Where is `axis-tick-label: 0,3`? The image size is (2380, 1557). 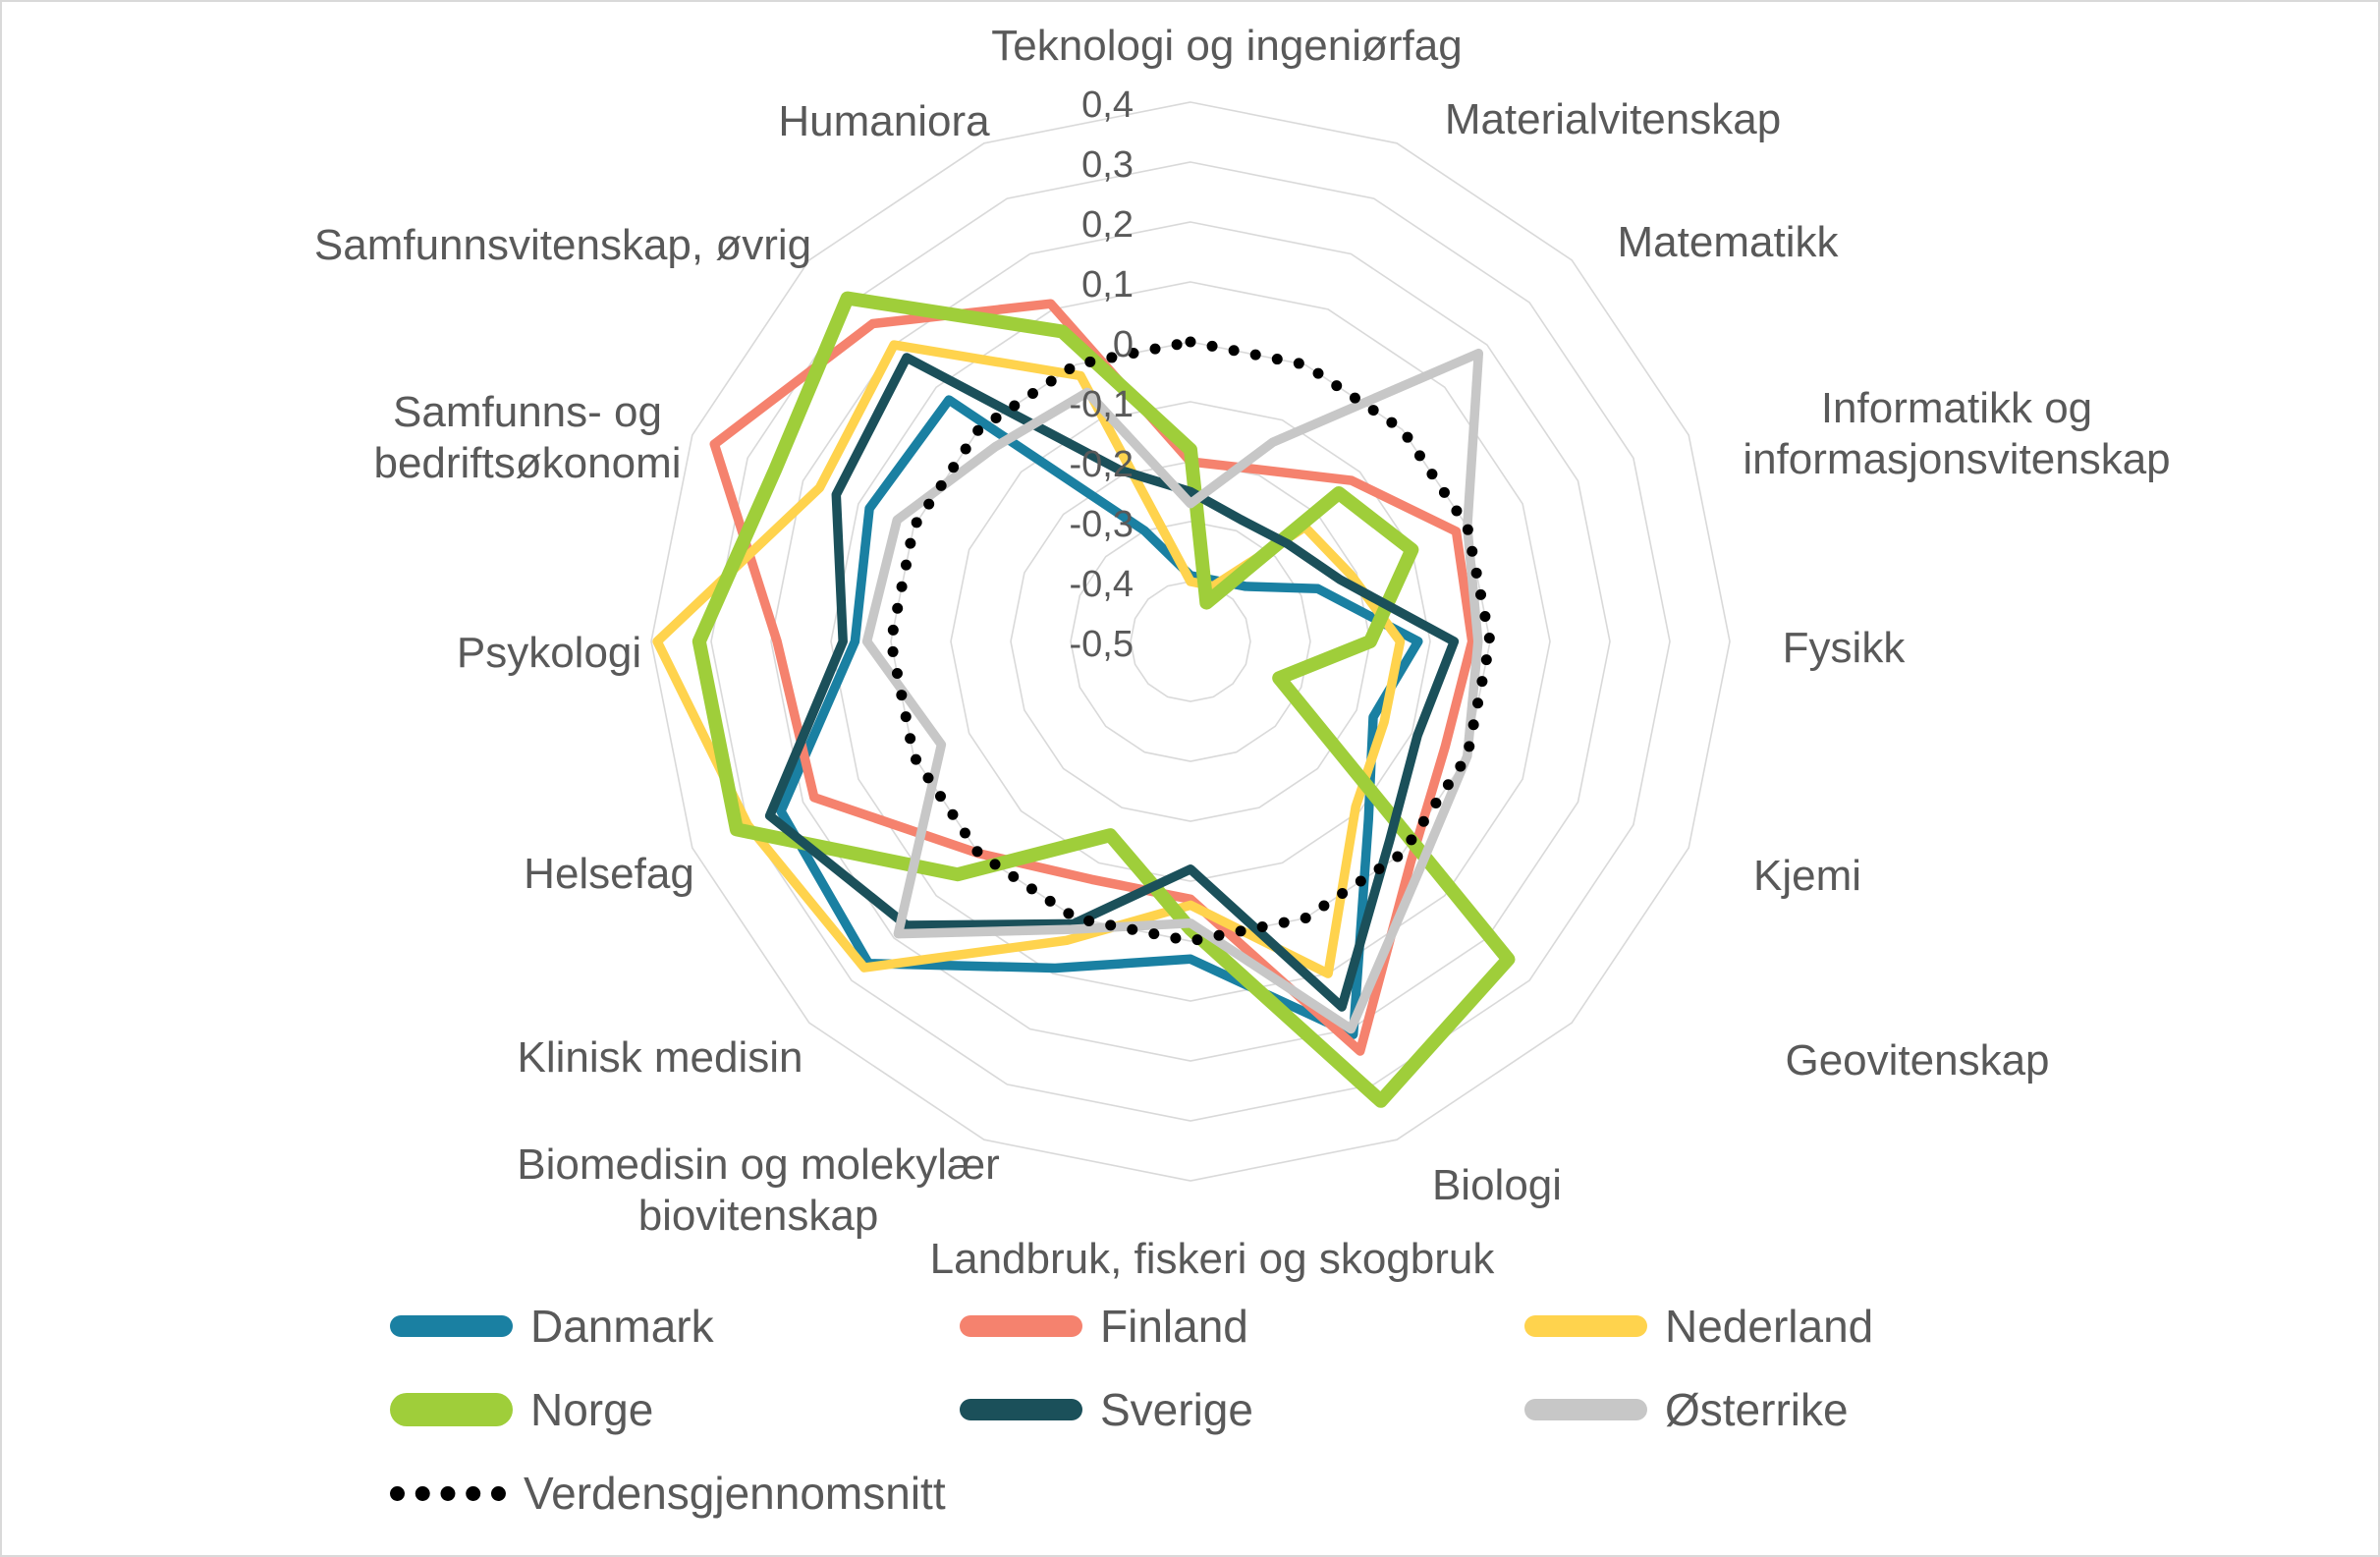 axis-tick-label: 0,3 is located at coordinates (1107, 165).